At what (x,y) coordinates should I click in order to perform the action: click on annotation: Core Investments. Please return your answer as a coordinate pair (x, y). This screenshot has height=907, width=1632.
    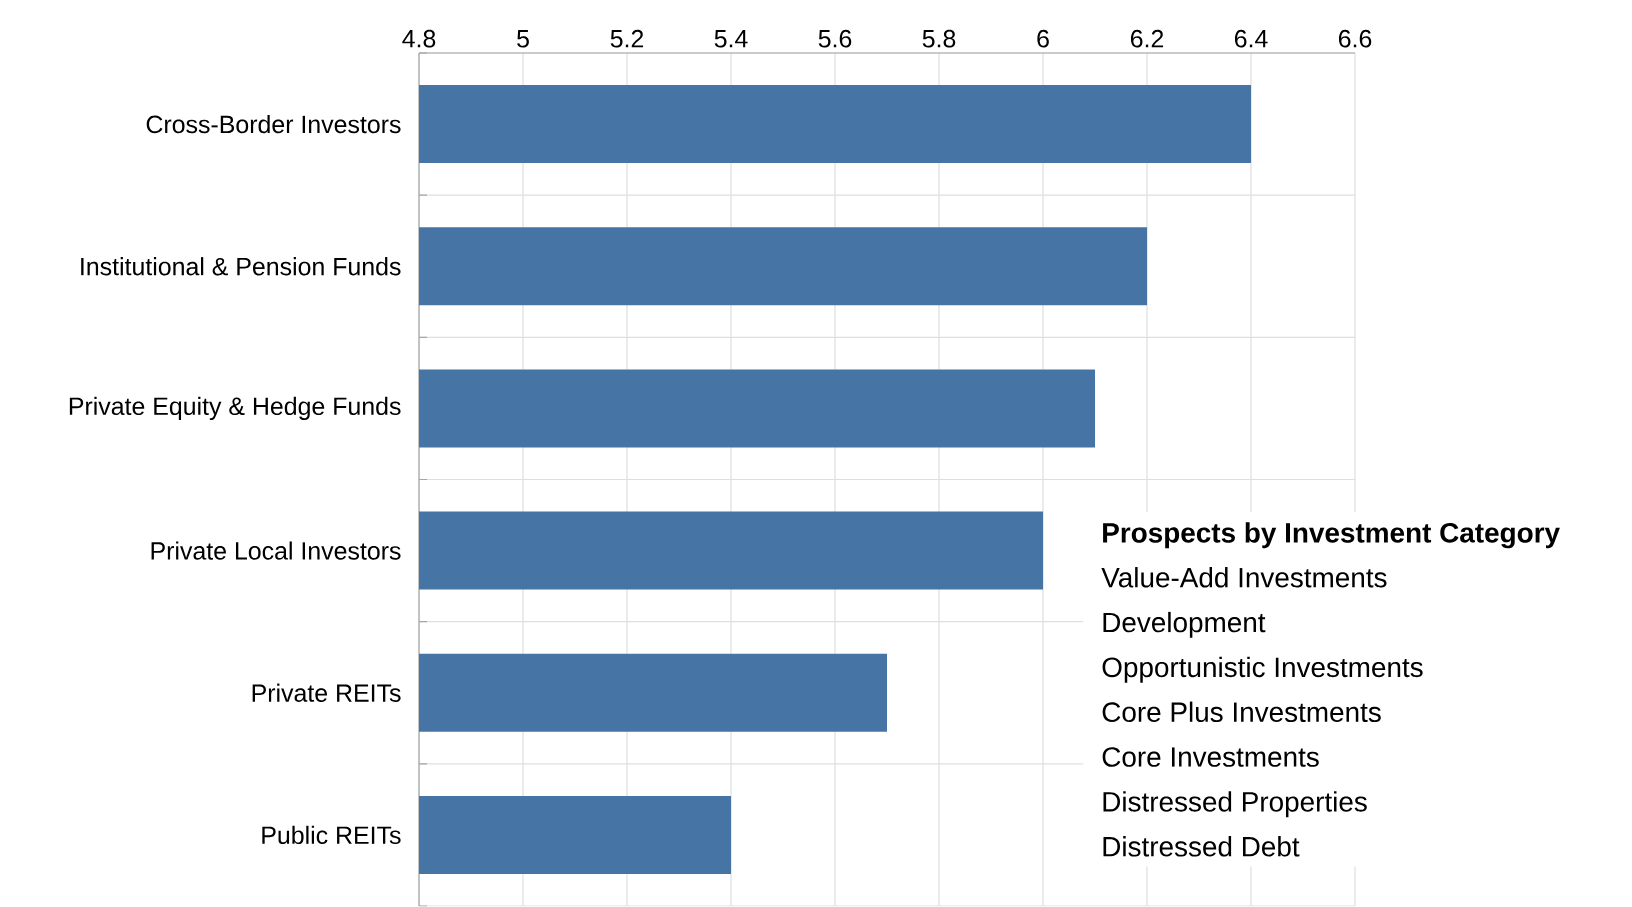
    Looking at the image, I should click on (1210, 757).